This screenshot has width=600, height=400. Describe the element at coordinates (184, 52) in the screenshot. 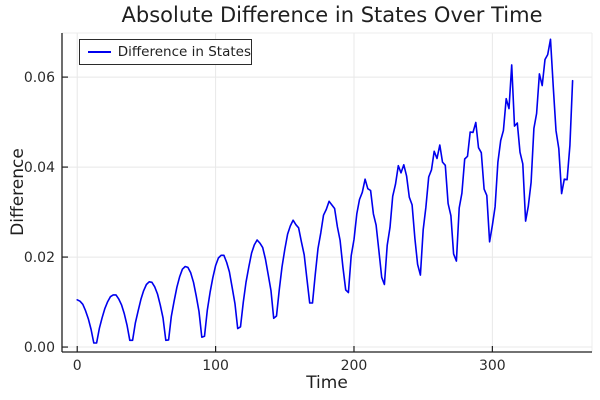

I see `legend-label: Difference in States` at that location.